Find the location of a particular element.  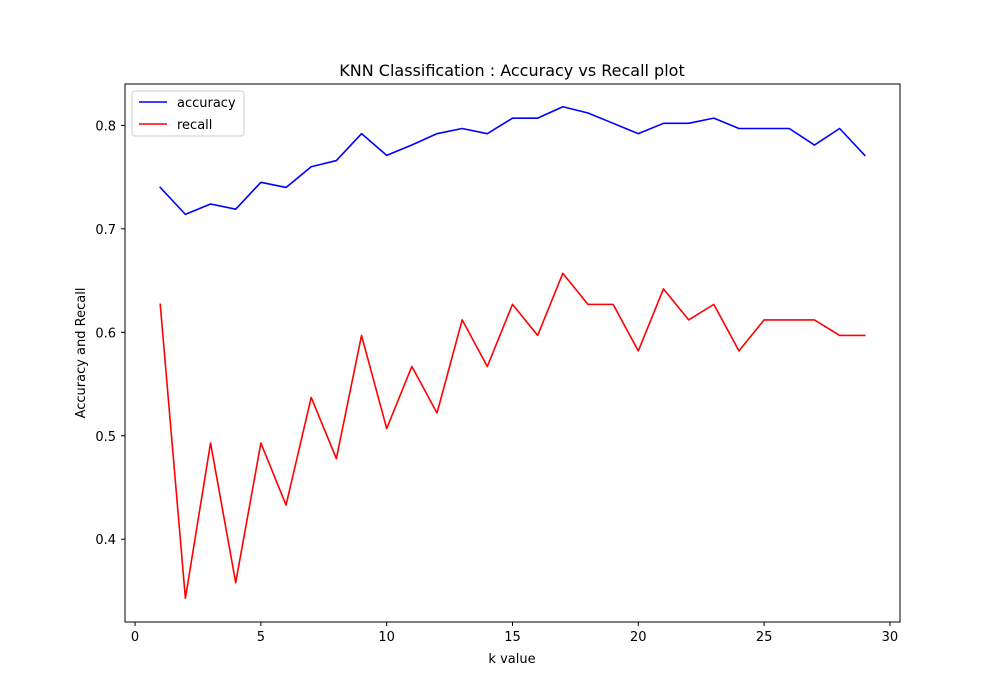

x-tick-label: 30 is located at coordinates (890, 637).